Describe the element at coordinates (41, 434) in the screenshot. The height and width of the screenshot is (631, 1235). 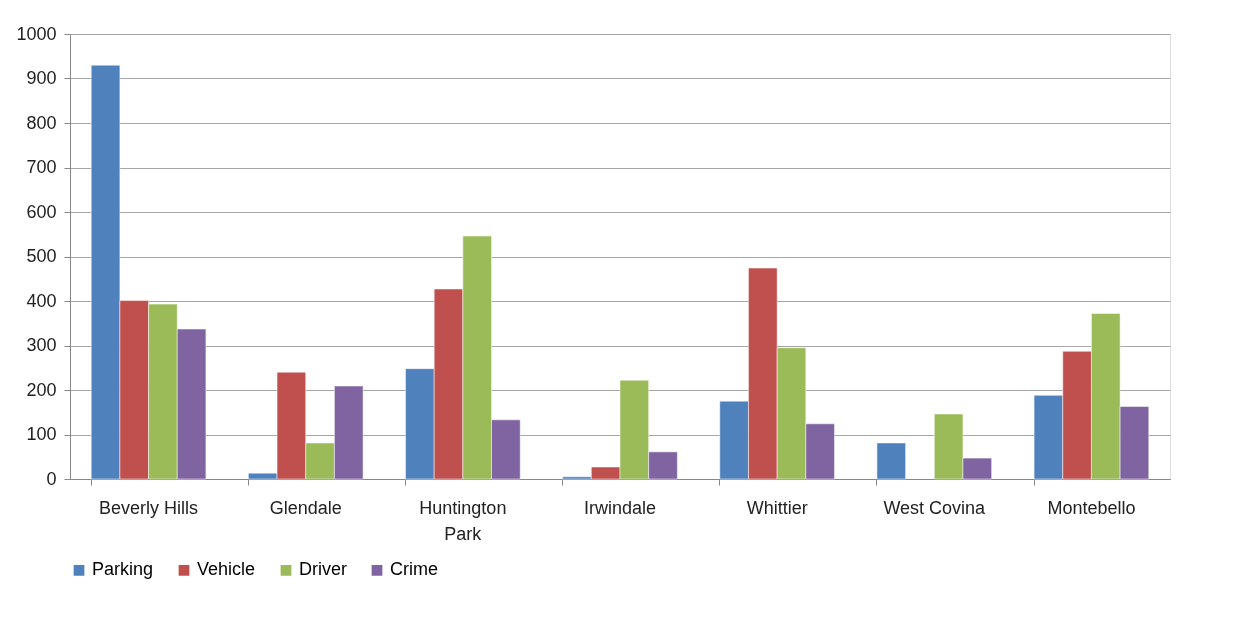
I see `y-tick-label: 100` at that location.